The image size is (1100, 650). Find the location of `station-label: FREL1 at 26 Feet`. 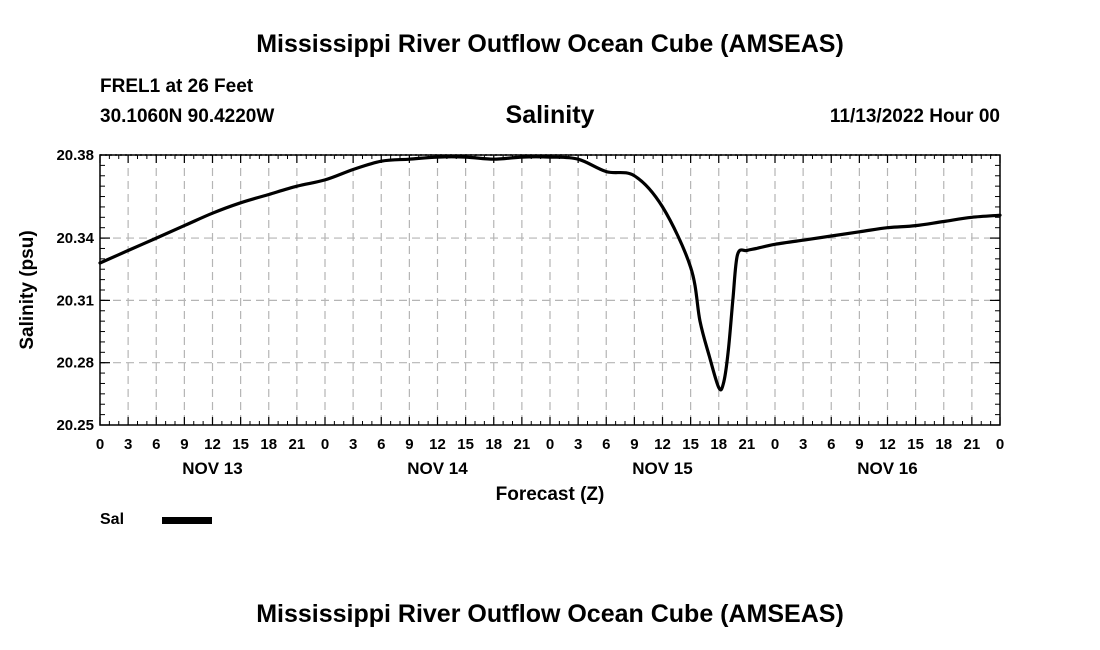

station-label: FREL1 at 26 Feet is located at coordinates (177, 86).